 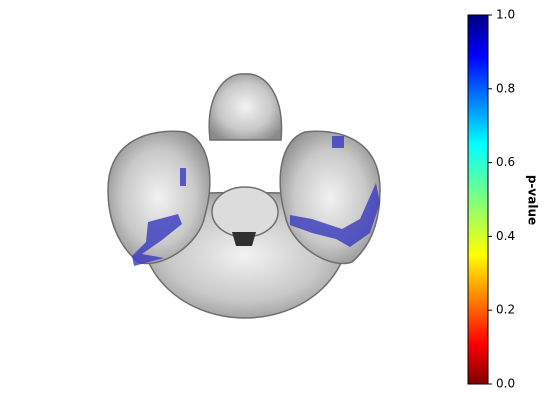 What do you see at coordinates (505, 384) in the screenshot?
I see `tick-label: 0.0` at bounding box center [505, 384].